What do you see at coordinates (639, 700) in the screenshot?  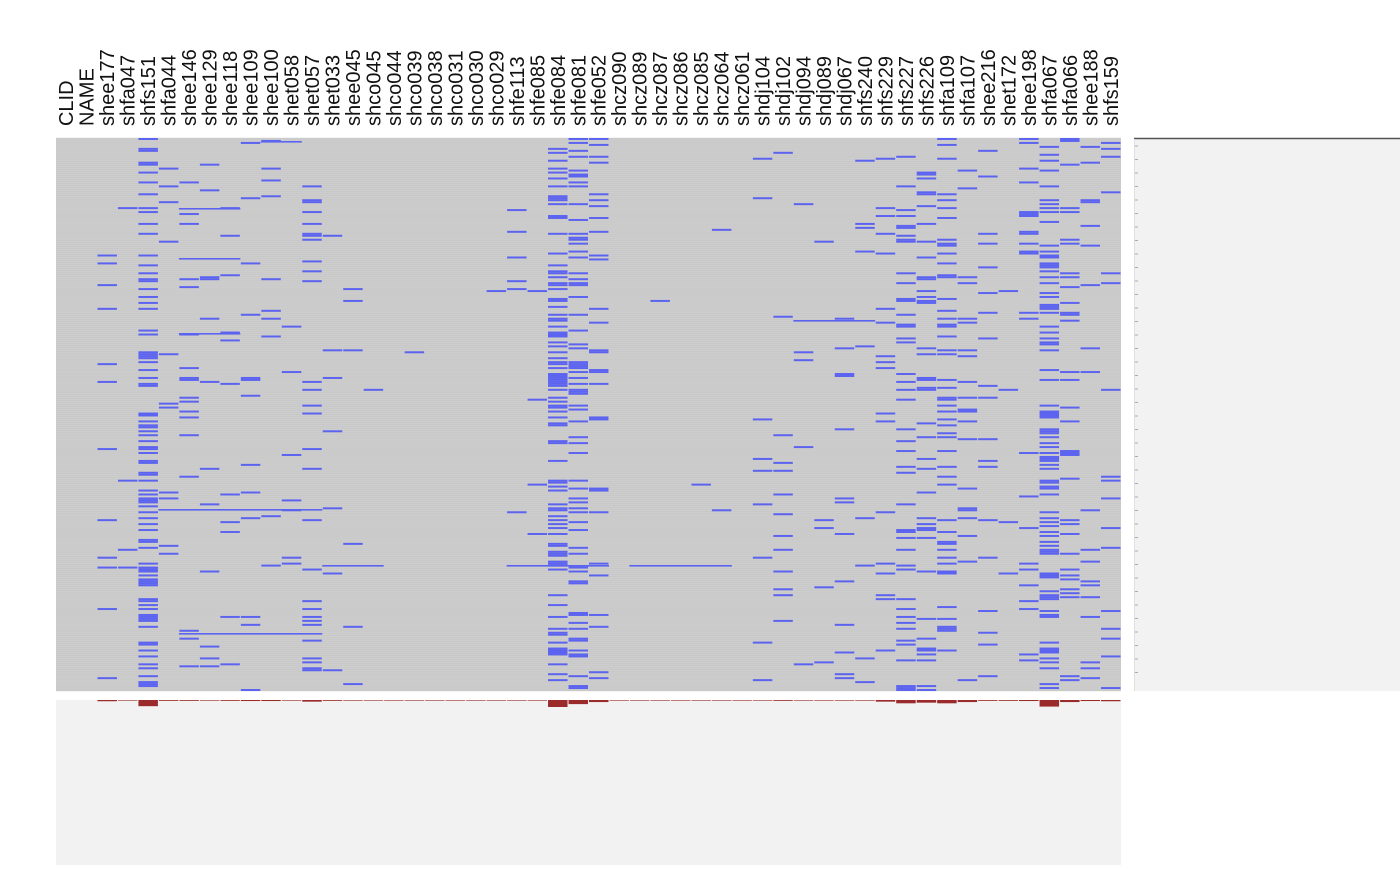 I see `summary-bar-shcz089` at bounding box center [639, 700].